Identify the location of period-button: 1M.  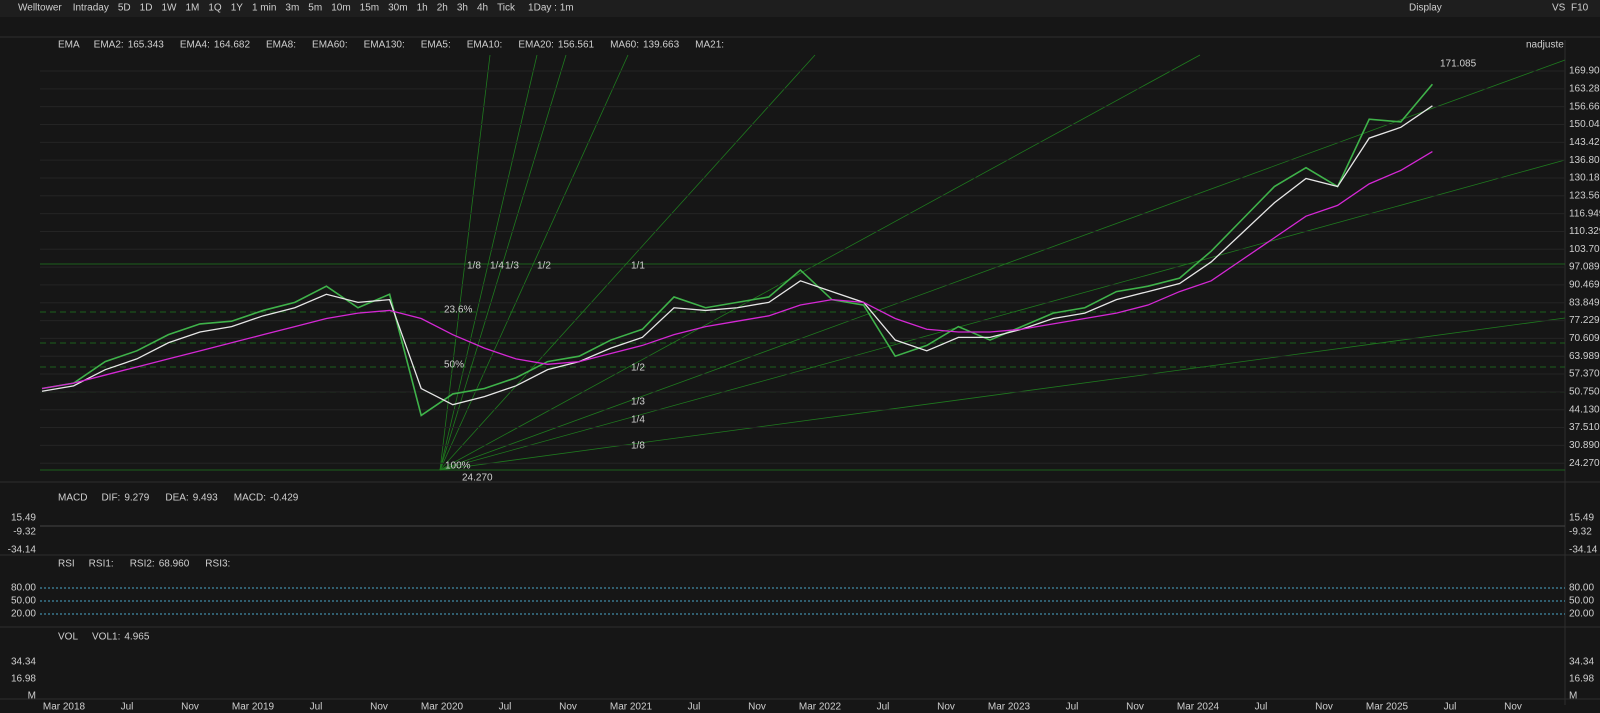
(192, 8).